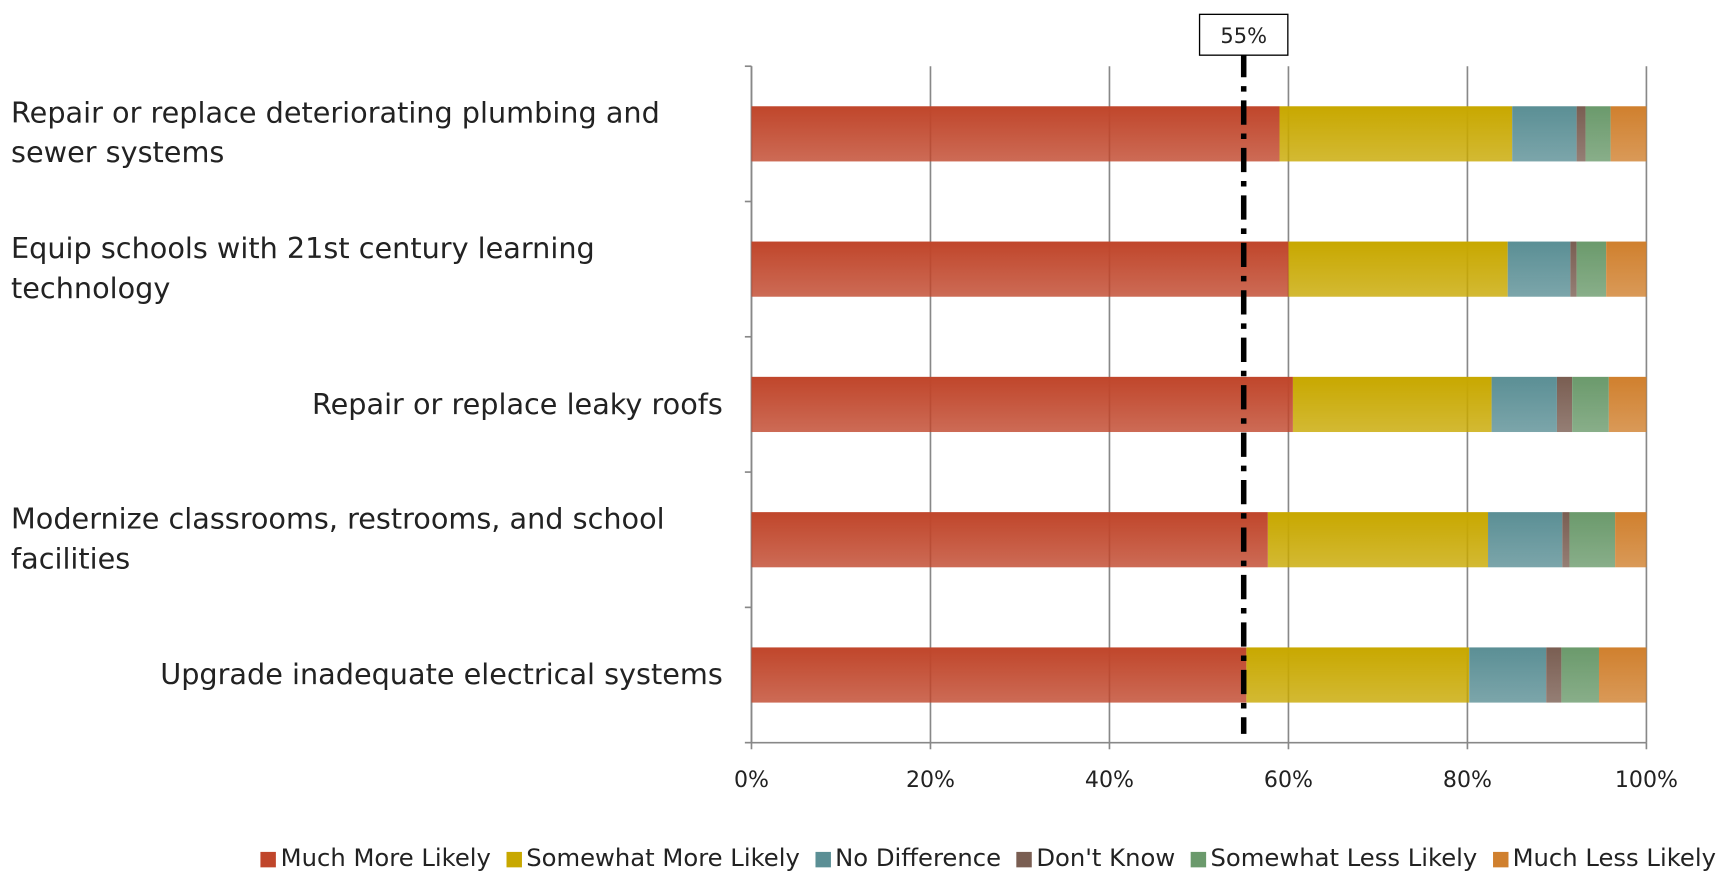 This screenshot has width=1727, height=878. I want to click on category-label: Repair or replace leaky roofs, so click(517, 404).